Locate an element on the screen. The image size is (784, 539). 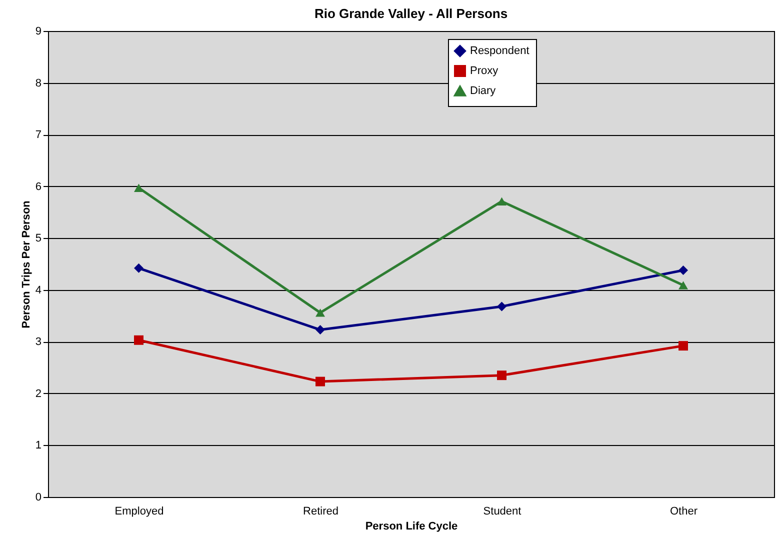
y-tick-label: 8 is located at coordinates (38, 83).